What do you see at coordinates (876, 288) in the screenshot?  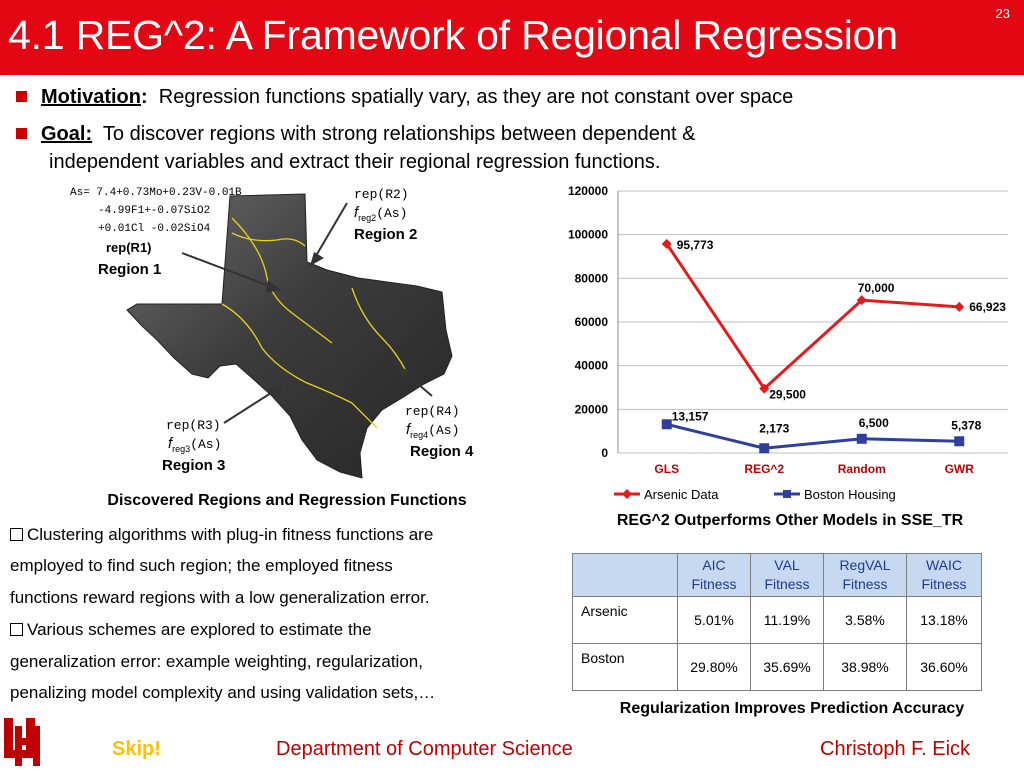 I see `data-label: 70,000` at bounding box center [876, 288].